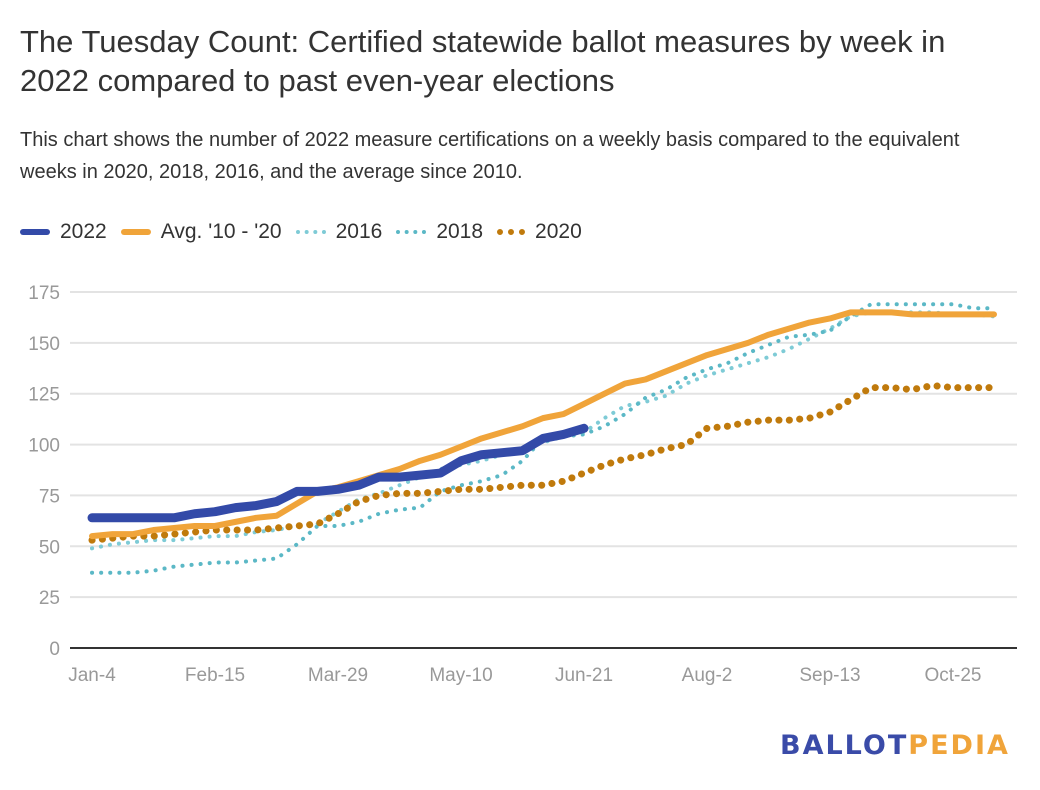 The image size is (1040, 790). I want to click on legend-label-2020: 2020, so click(558, 231).